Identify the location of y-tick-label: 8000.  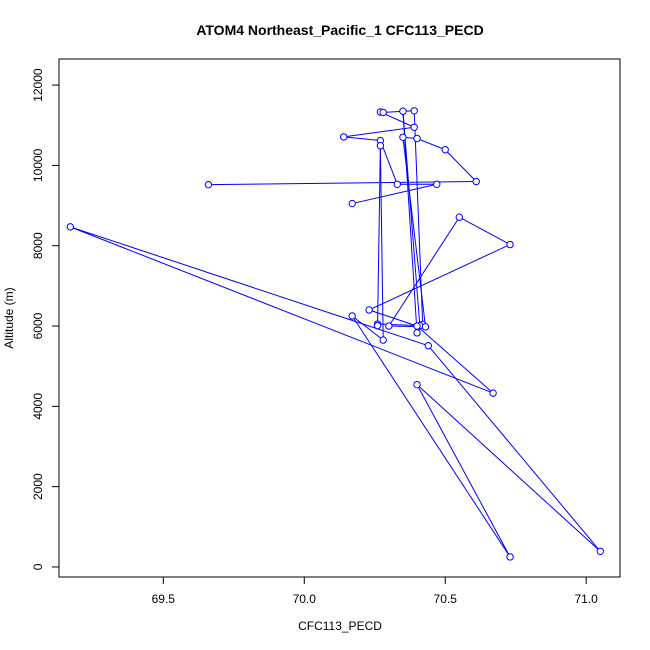
(38, 245).